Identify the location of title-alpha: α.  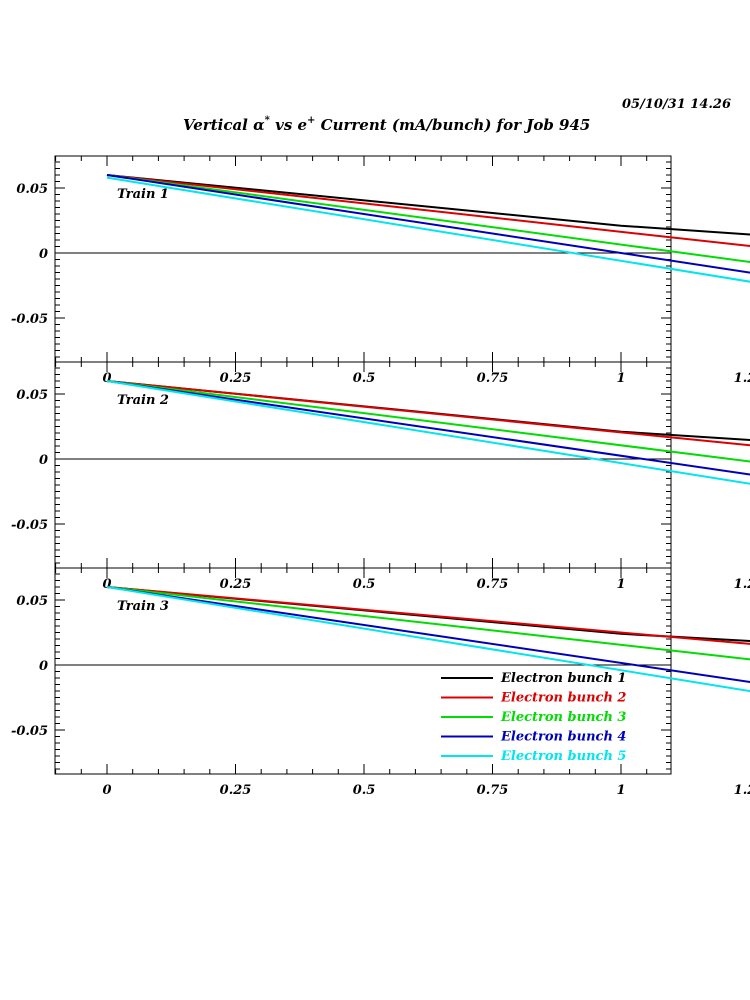
(259, 125).